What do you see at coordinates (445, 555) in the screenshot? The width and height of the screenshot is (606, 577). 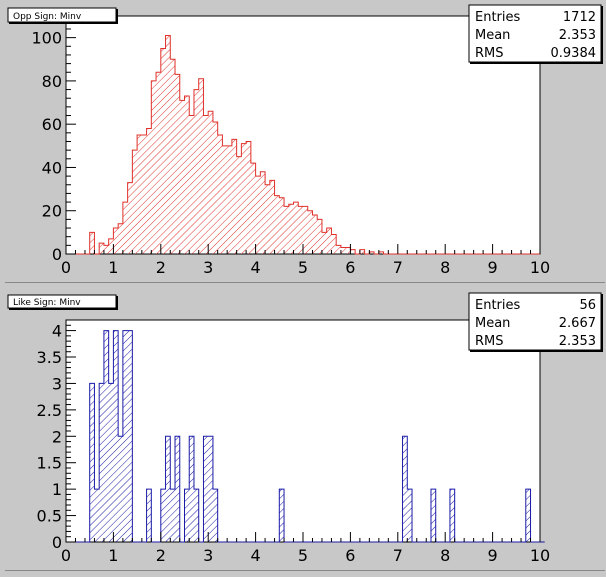 I see `x-tick-label-bottom: 8` at bounding box center [445, 555].